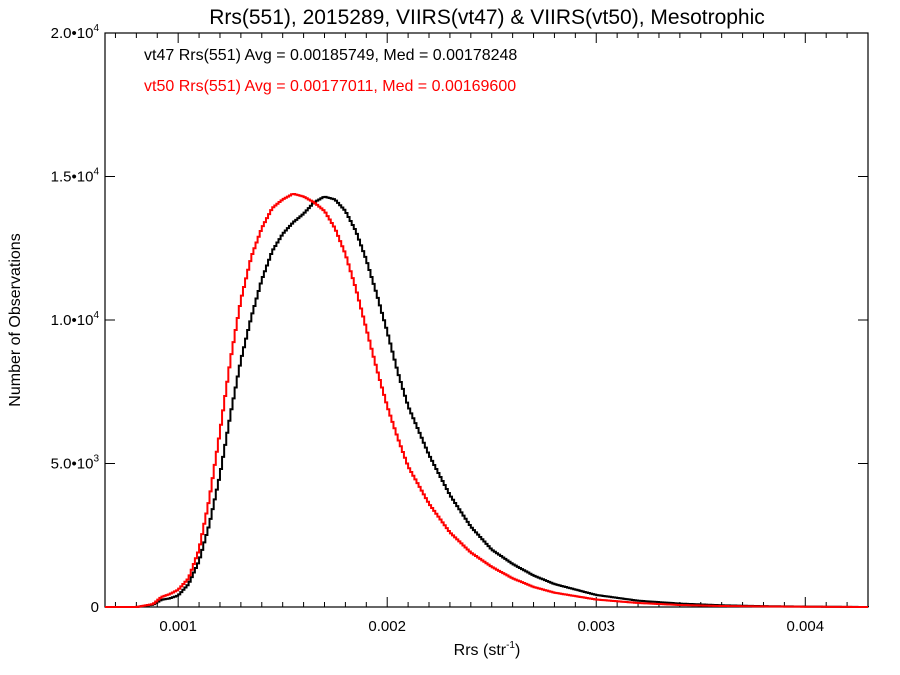 The width and height of the screenshot is (900, 675). What do you see at coordinates (480, 650) in the screenshot?
I see `x-axis-label-main: Rrs (str` at bounding box center [480, 650].